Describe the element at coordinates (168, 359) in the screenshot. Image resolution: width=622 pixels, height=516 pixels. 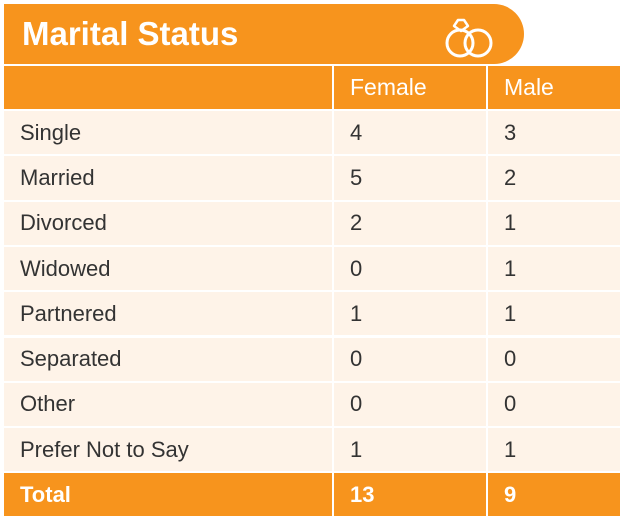
I see `row-label: Separated` at that location.